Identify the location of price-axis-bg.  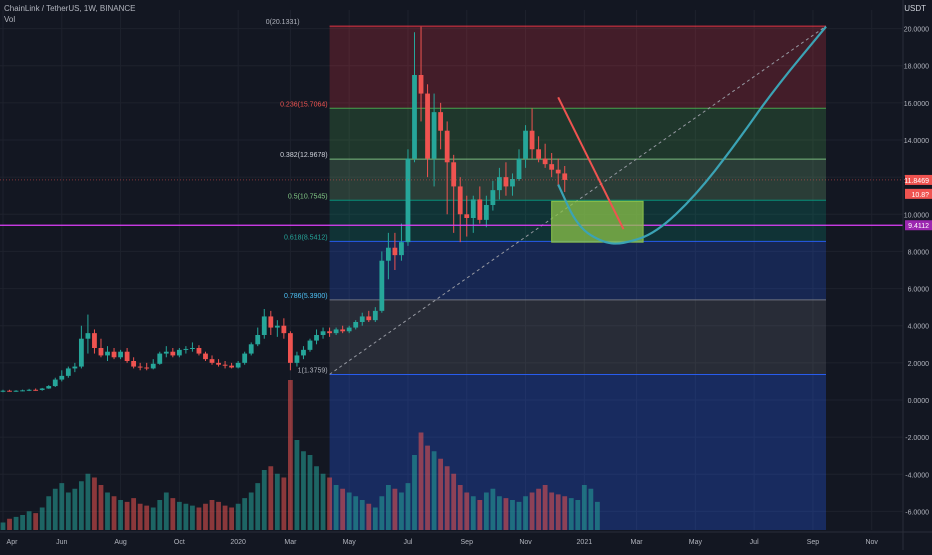
(917, 275).